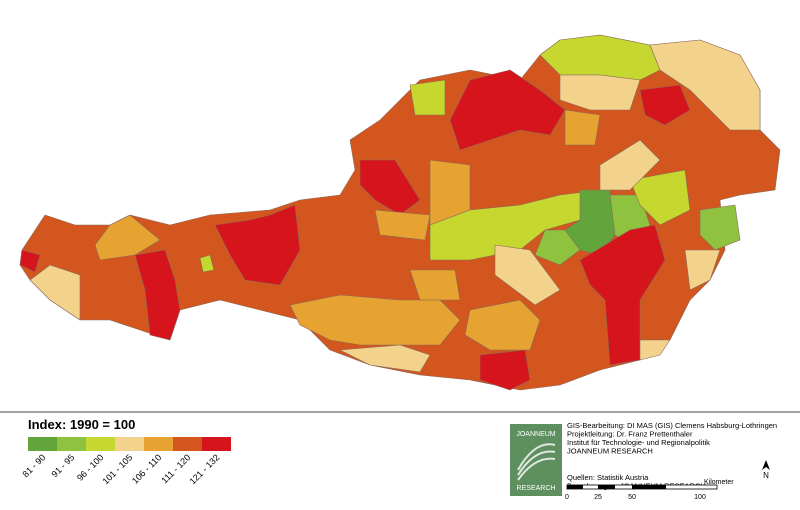  I want to click on scale-label: 0, so click(567, 497).